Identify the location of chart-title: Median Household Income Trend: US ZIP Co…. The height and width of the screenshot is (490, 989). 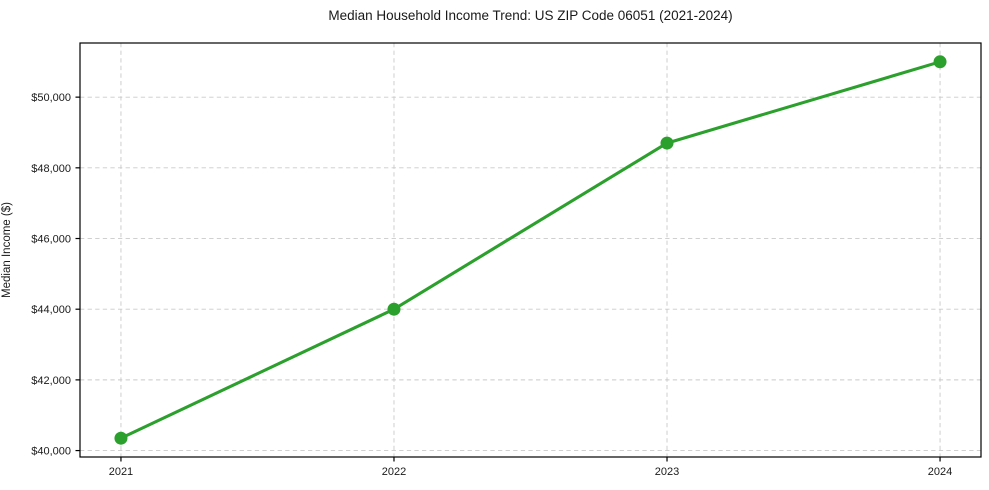
(530, 15).